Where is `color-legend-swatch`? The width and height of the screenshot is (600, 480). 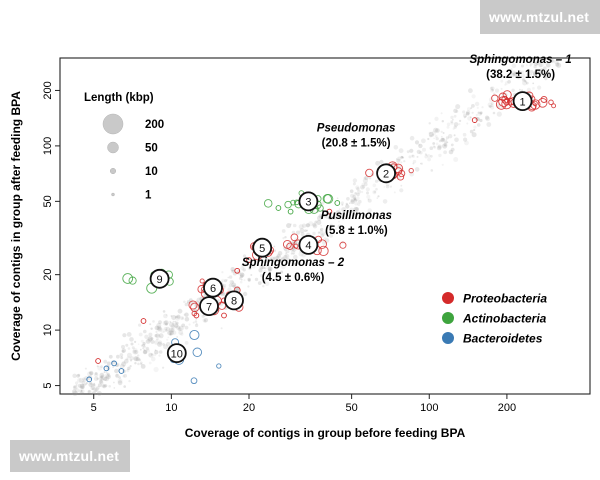 color-legend-swatch is located at coordinates (448, 338).